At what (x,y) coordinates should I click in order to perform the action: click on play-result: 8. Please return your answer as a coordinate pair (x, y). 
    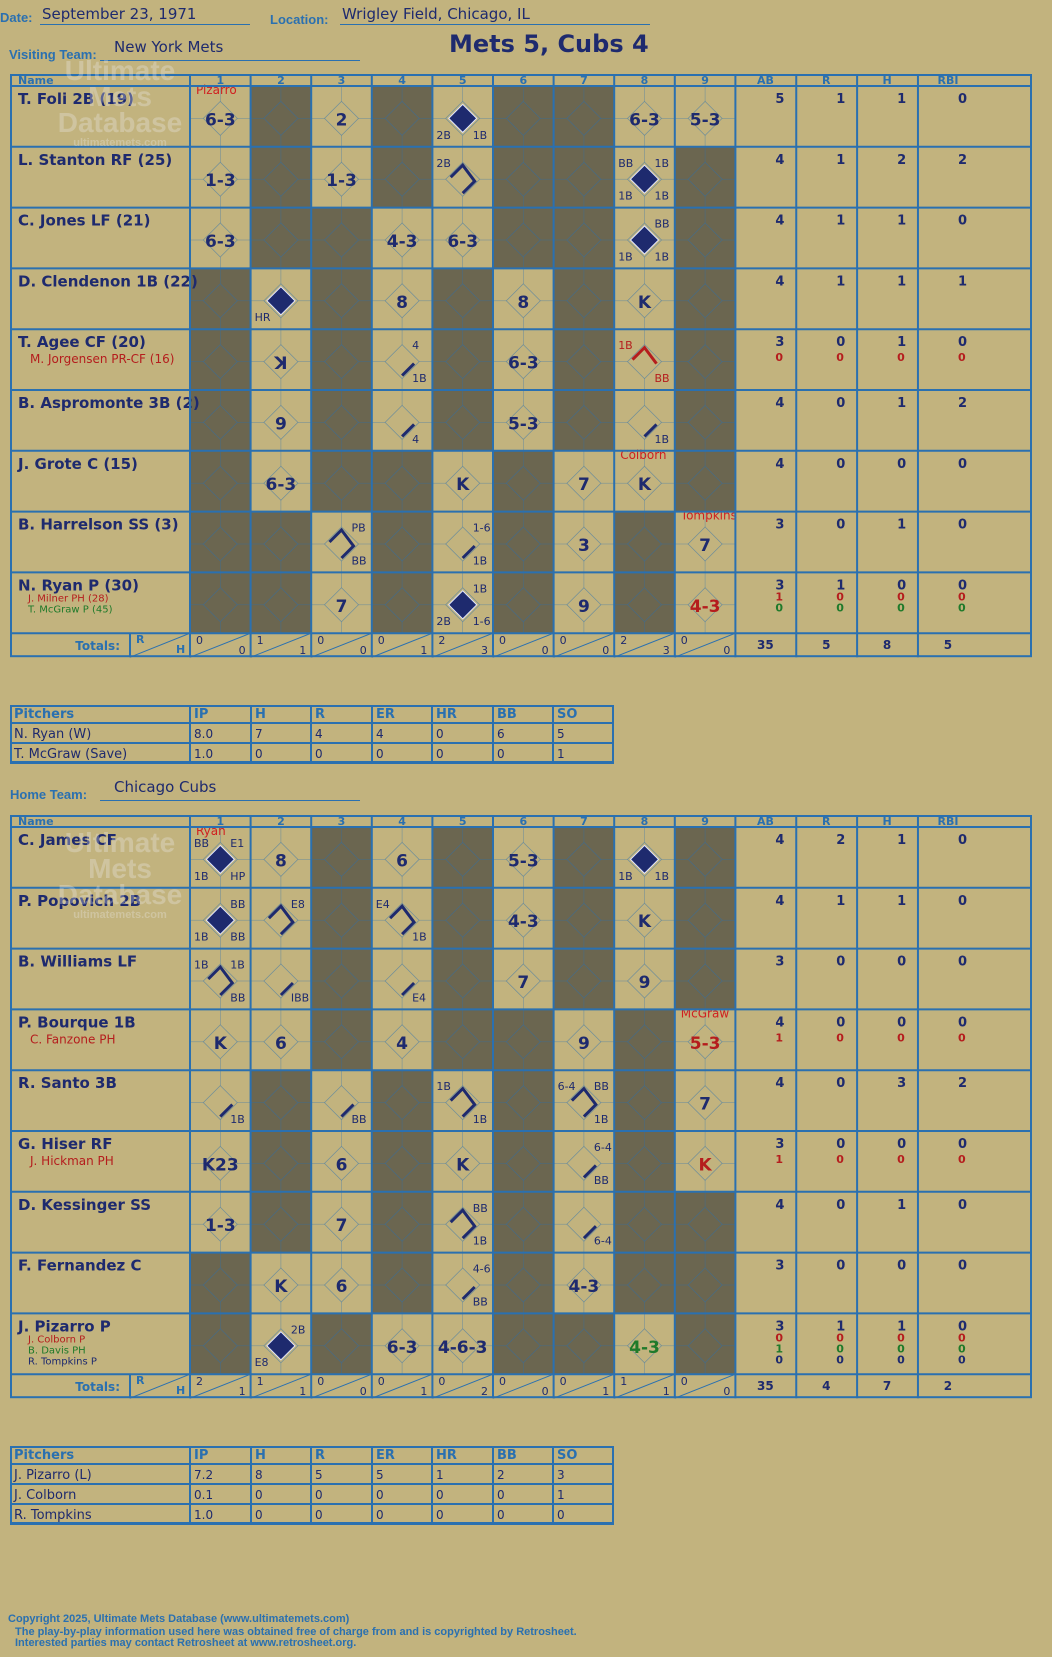
    Looking at the image, I should click on (402, 303).